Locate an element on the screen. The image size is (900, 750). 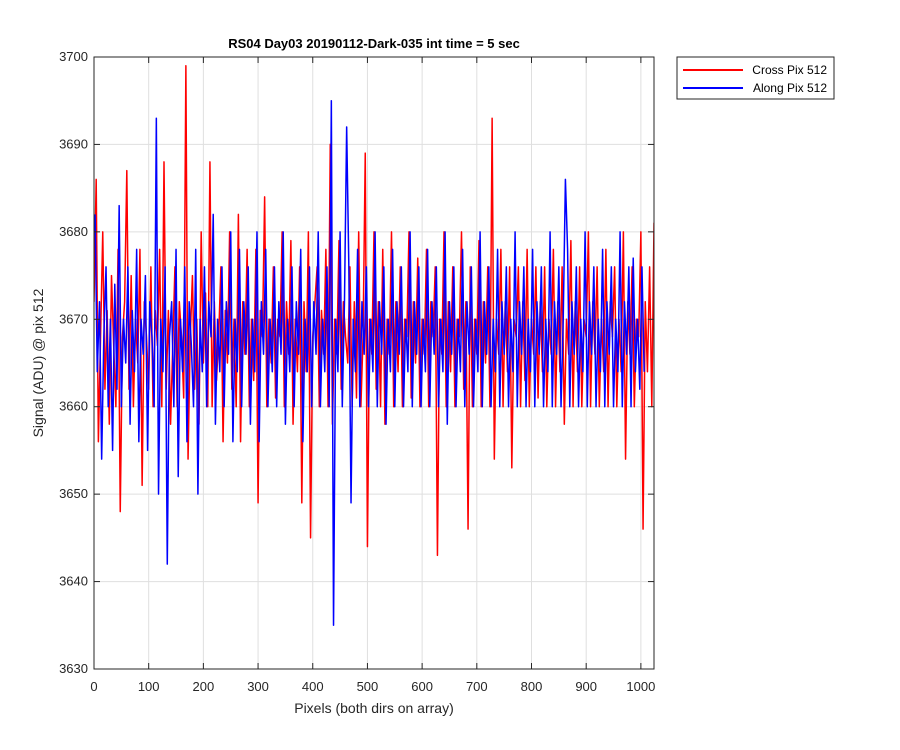
y-axis-label: Signal (ADU) @ pix 512 is located at coordinates (38, 362).